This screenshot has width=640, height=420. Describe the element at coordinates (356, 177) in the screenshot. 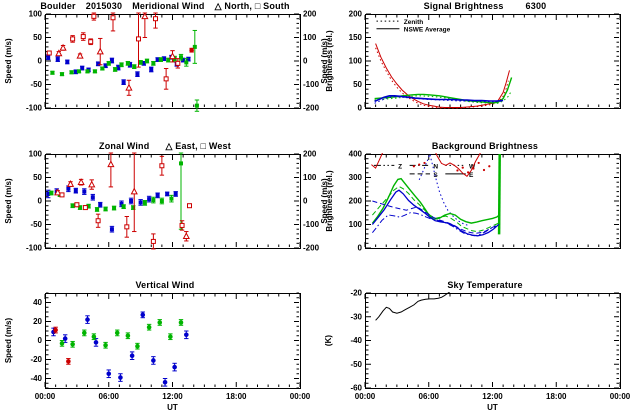

I see `svg-text: 300` at that location.